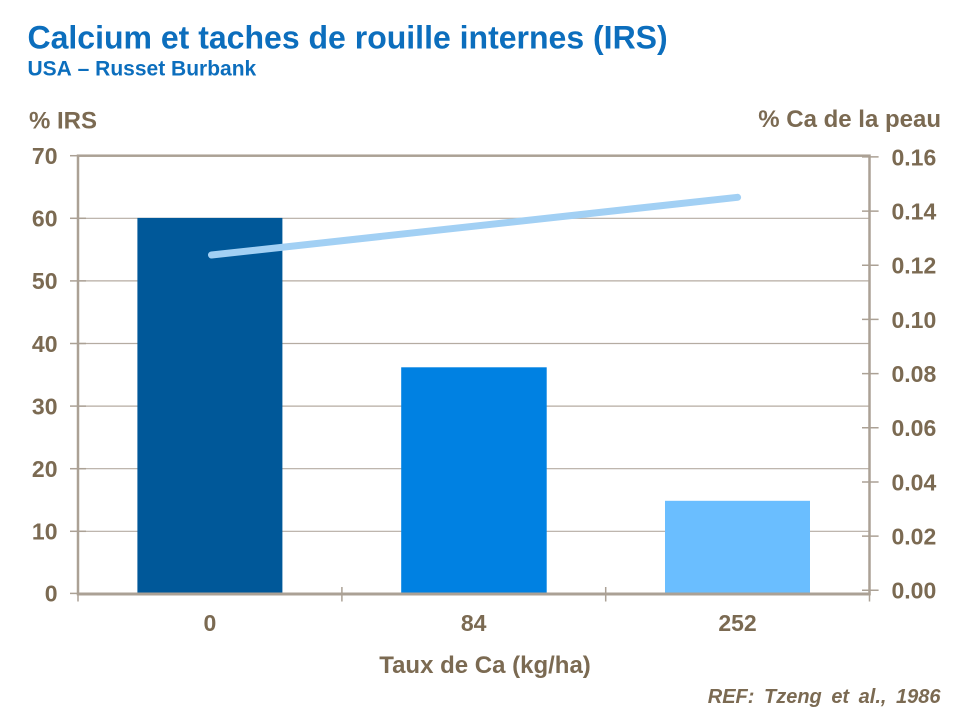 The height and width of the screenshot is (720, 960). What do you see at coordinates (914, 157) in the screenshot?
I see `svg-text: 0.16` at bounding box center [914, 157].